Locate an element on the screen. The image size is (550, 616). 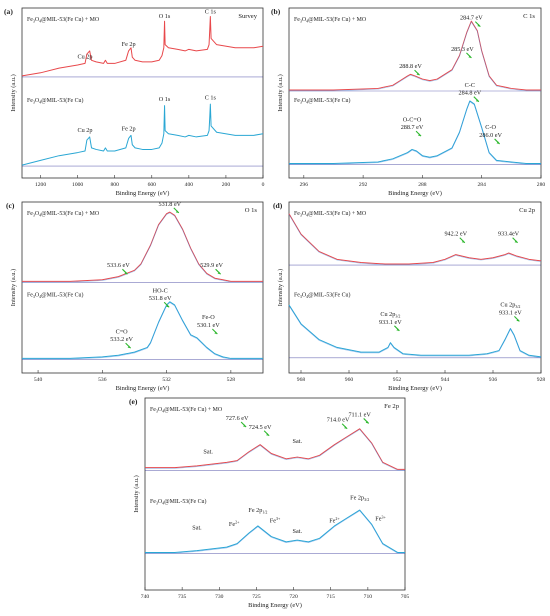
annotation-text: 286.0 eV is located at coordinates (490, 135).